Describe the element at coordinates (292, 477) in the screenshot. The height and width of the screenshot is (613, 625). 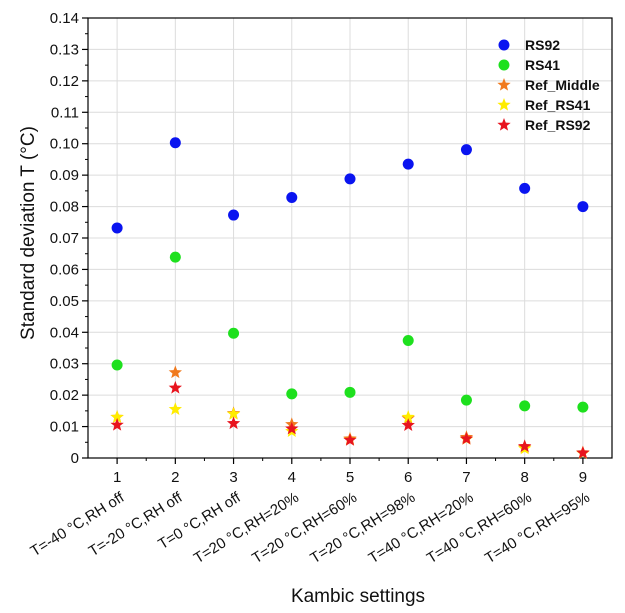
I see `x-tick-label: 4` at that location.